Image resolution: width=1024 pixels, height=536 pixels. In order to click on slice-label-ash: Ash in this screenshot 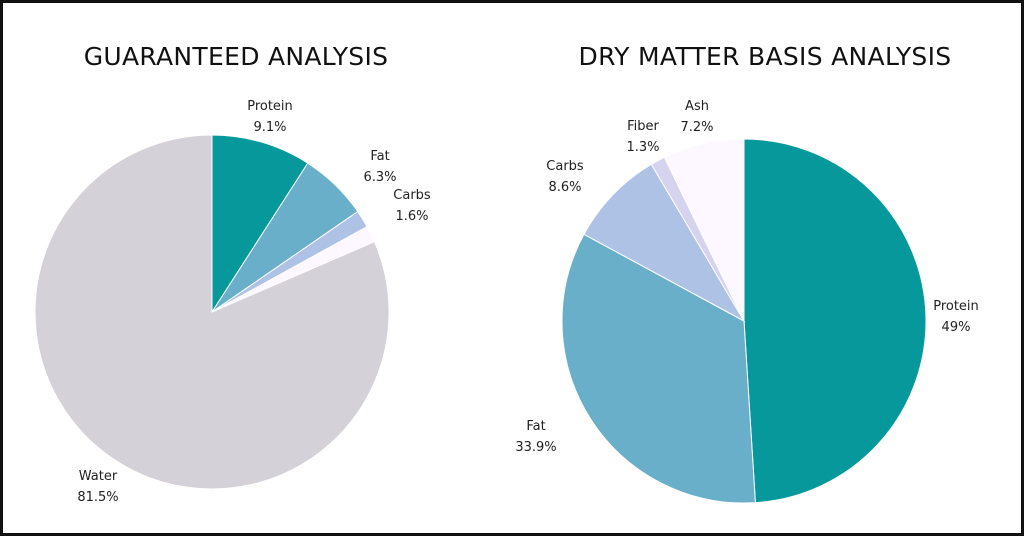, I will do `click(697, 106)`.